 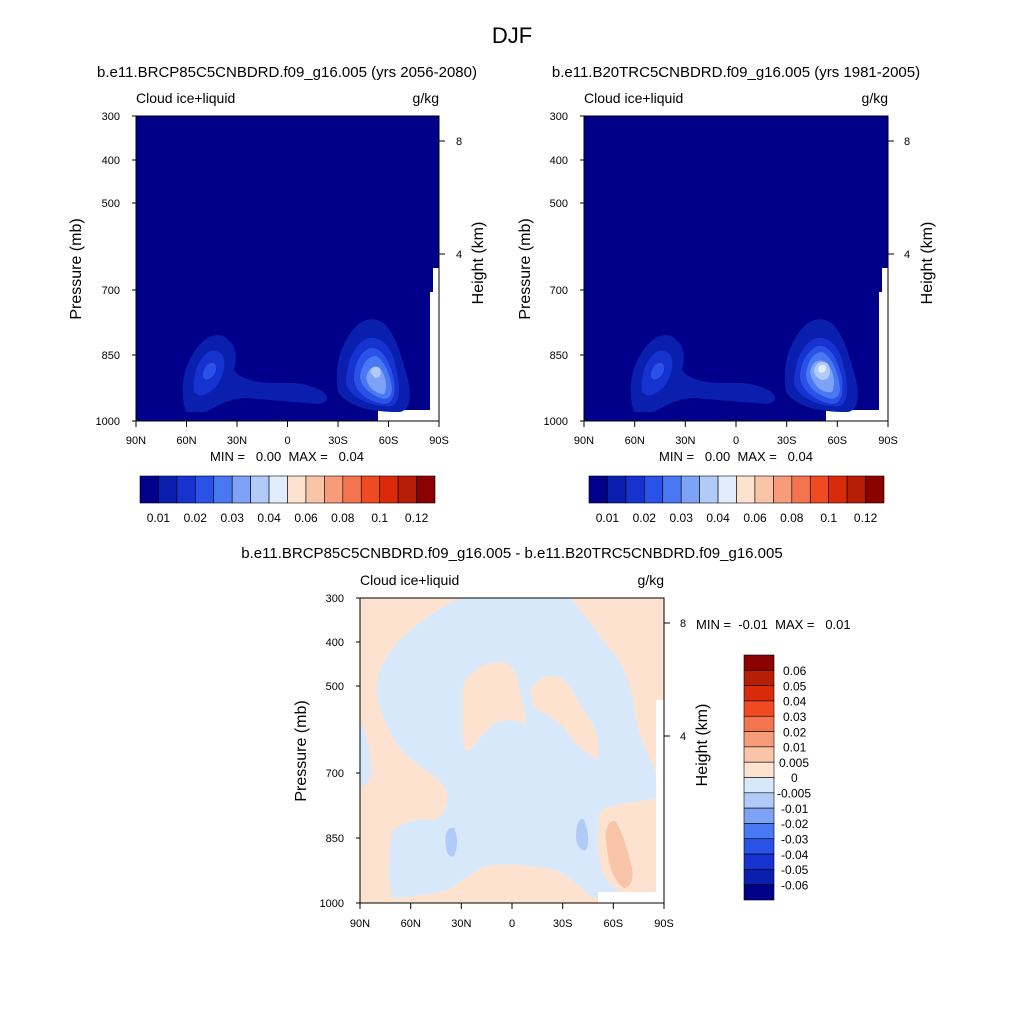 I want to click on colorbar-label: 0.05, so click(x=795, y=686).